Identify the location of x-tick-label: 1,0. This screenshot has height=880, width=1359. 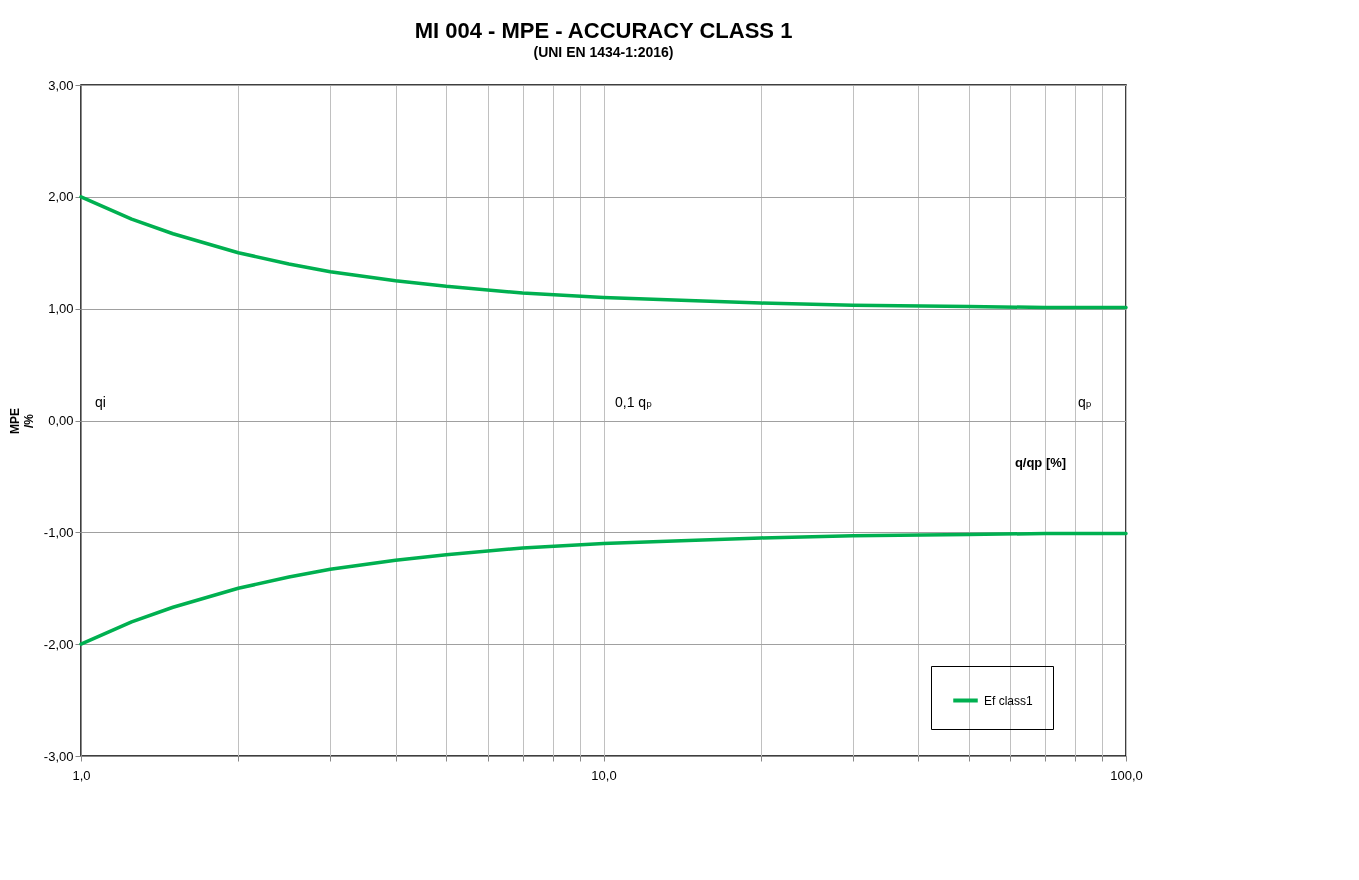
(81, 775).